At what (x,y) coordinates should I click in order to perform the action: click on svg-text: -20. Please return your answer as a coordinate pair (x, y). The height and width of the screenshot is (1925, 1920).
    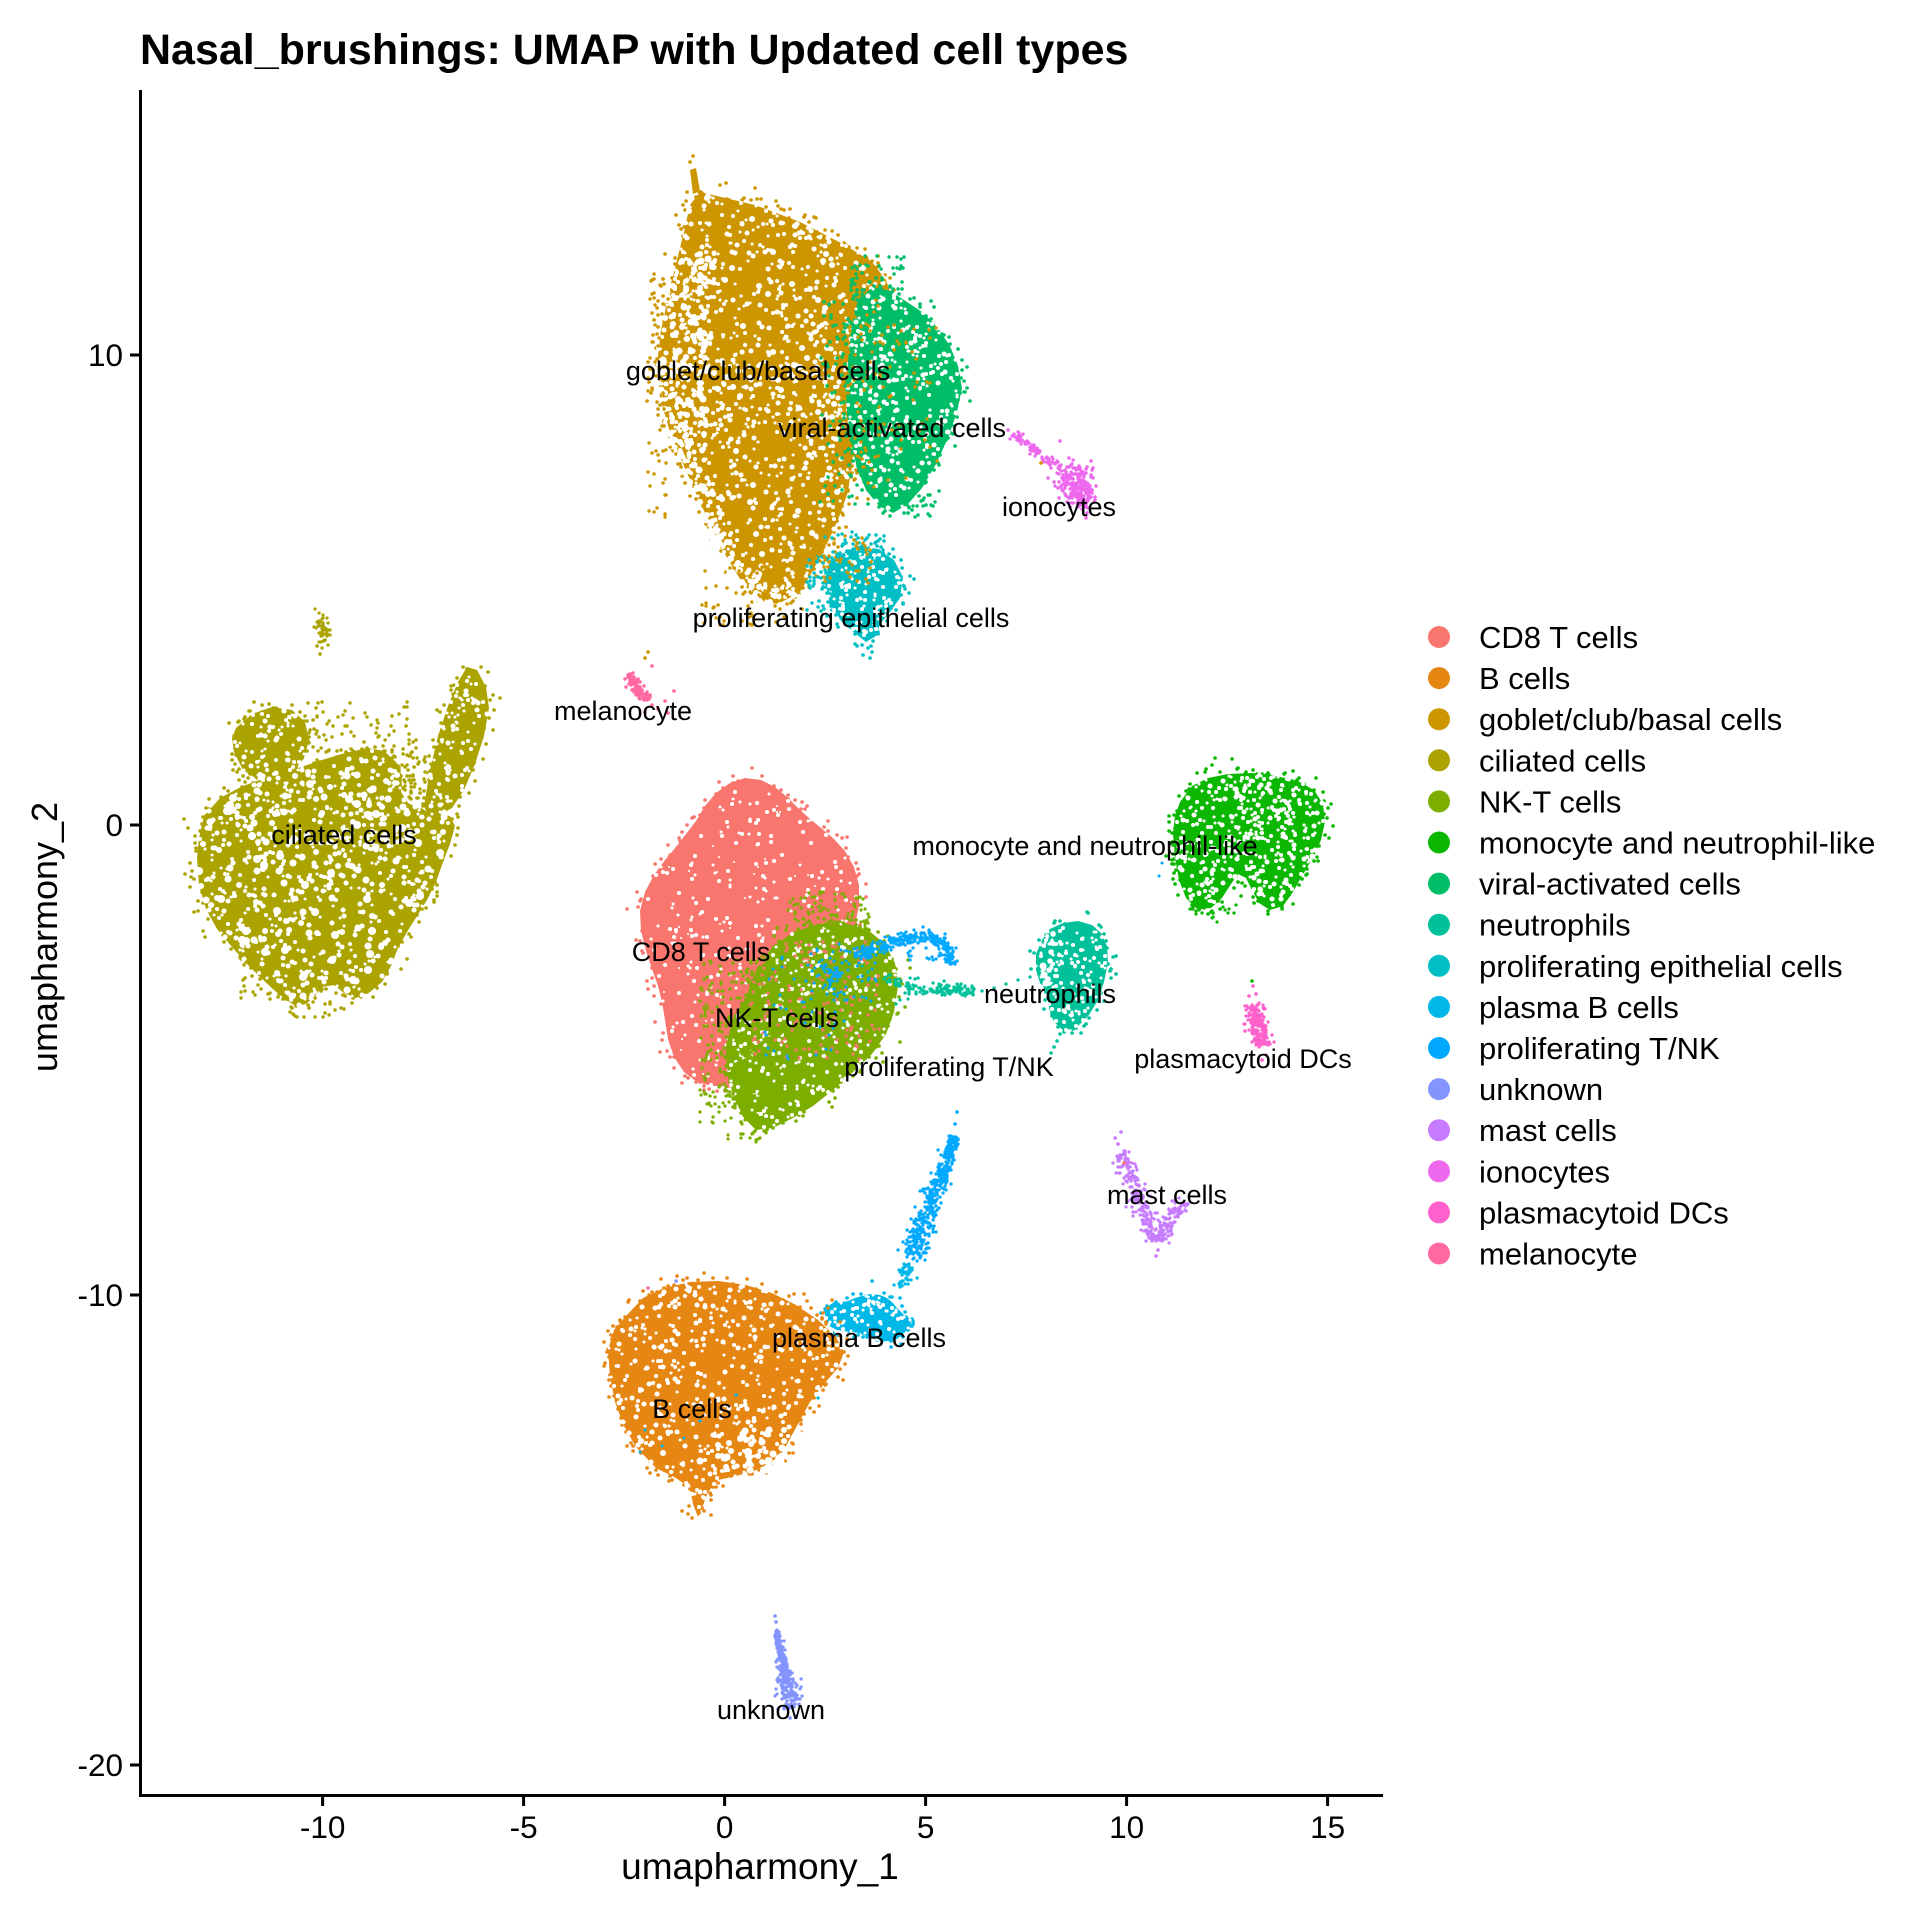
    Looking at the image, I should click on (100, 1765).